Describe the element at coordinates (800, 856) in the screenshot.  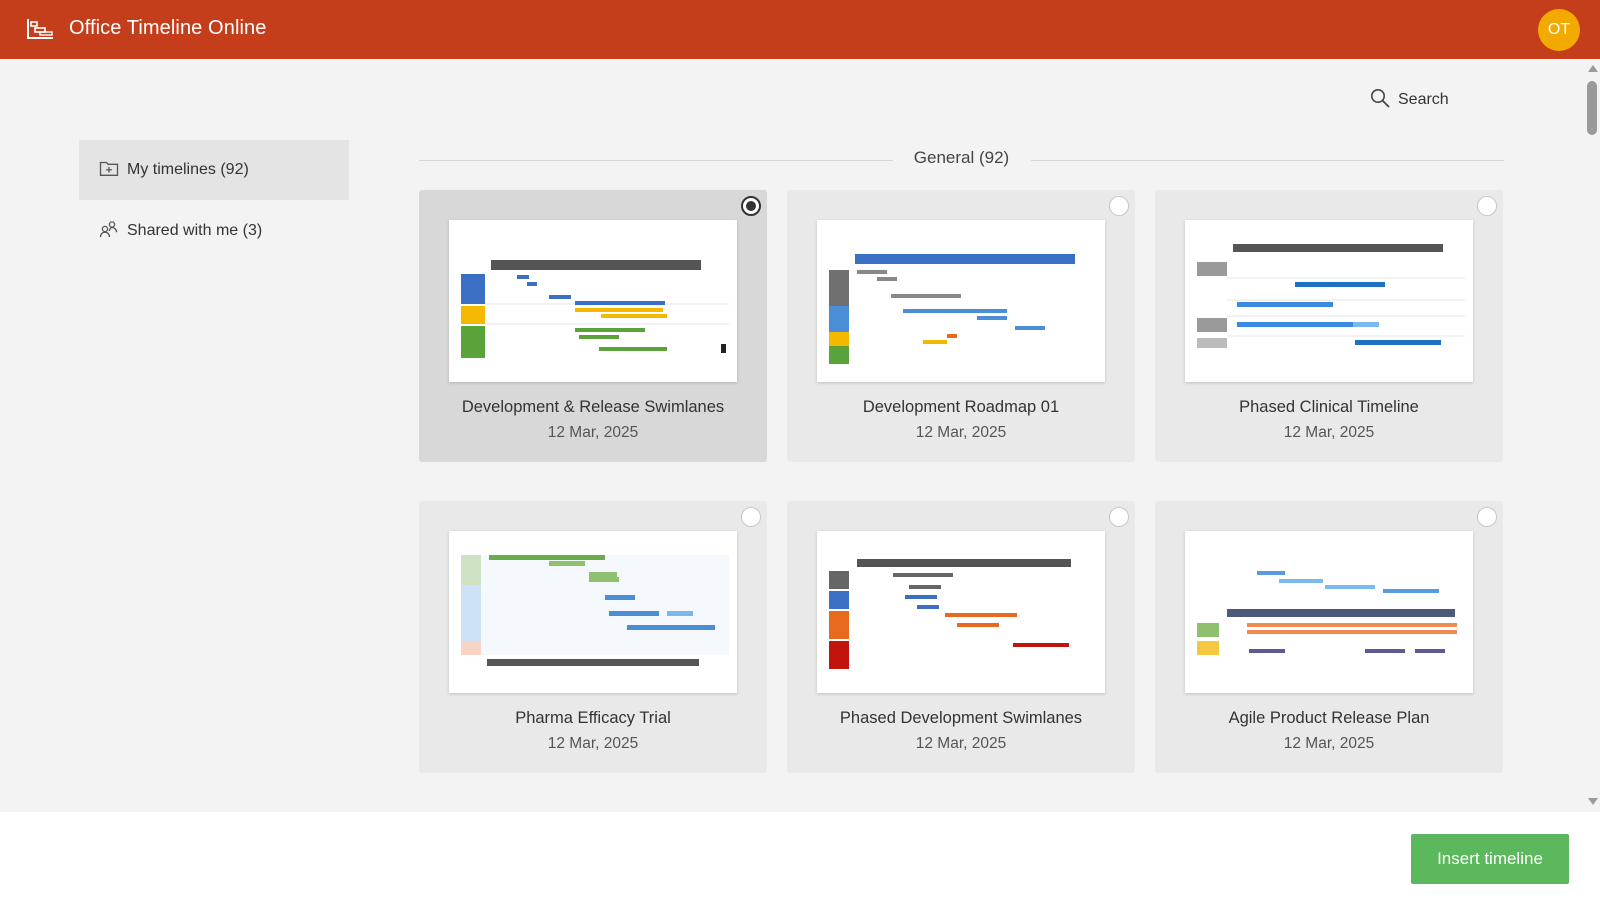
I see `footer-bar` at that location.